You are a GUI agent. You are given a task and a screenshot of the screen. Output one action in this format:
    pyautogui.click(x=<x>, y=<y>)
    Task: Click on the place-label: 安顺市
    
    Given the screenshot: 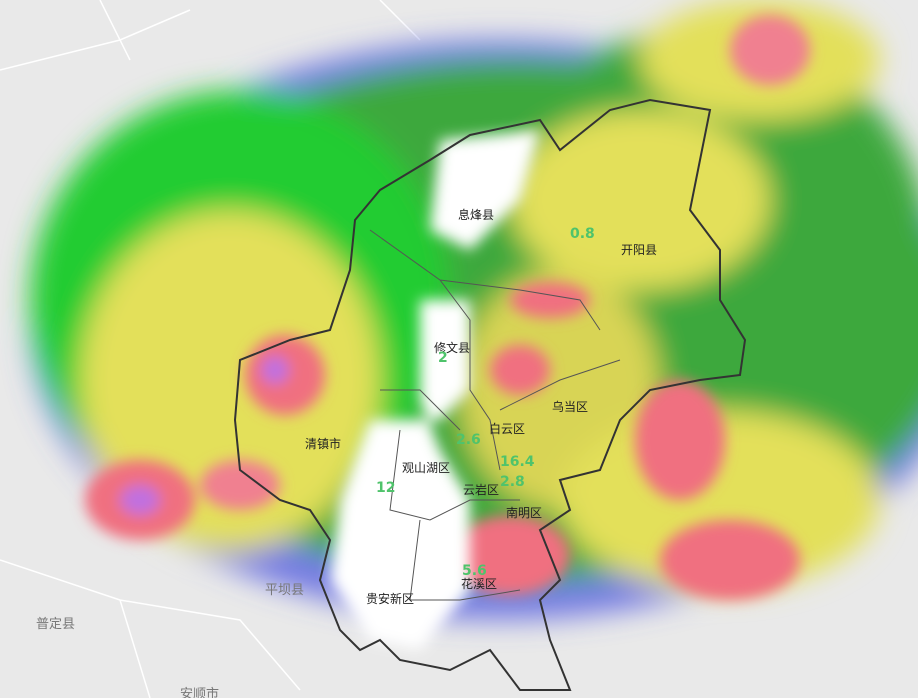 What is the action you would take?
    pyautogui.click(x=199, y=692)
    